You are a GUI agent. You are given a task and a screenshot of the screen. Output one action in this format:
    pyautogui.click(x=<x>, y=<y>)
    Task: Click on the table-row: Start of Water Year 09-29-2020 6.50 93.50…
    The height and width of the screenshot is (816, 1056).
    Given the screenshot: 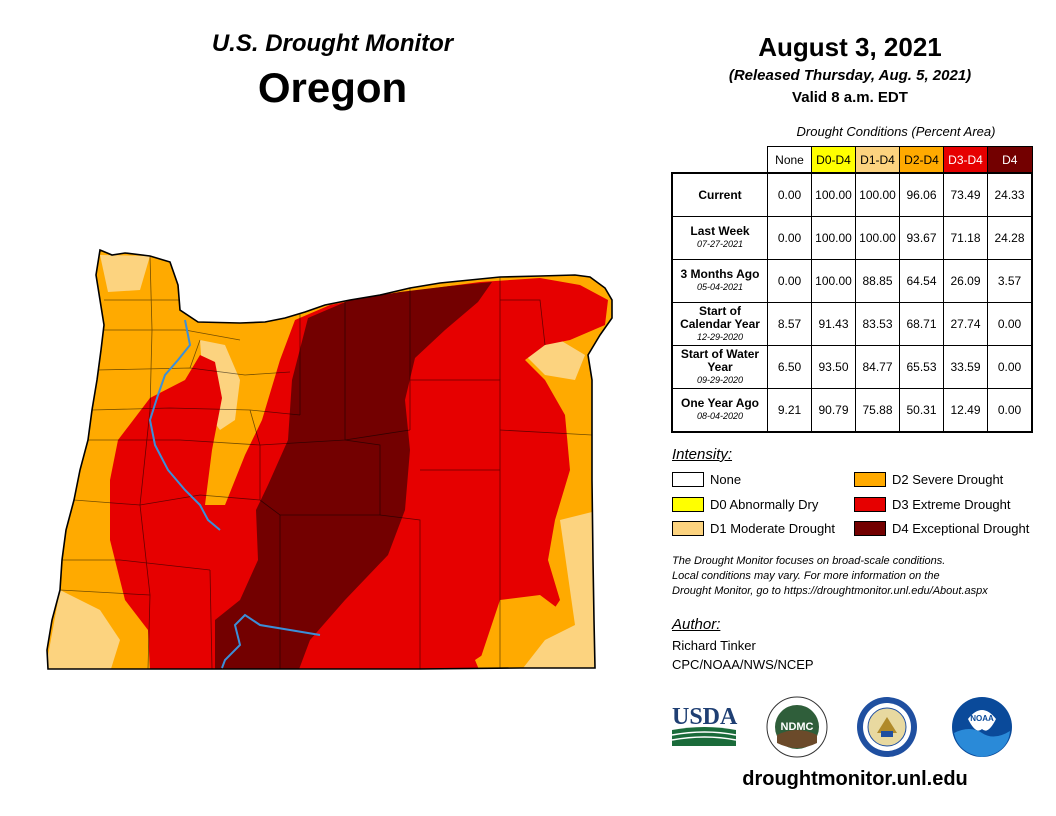 What is the action you would take?
    pyautogui.click(x=852, y=367)
    